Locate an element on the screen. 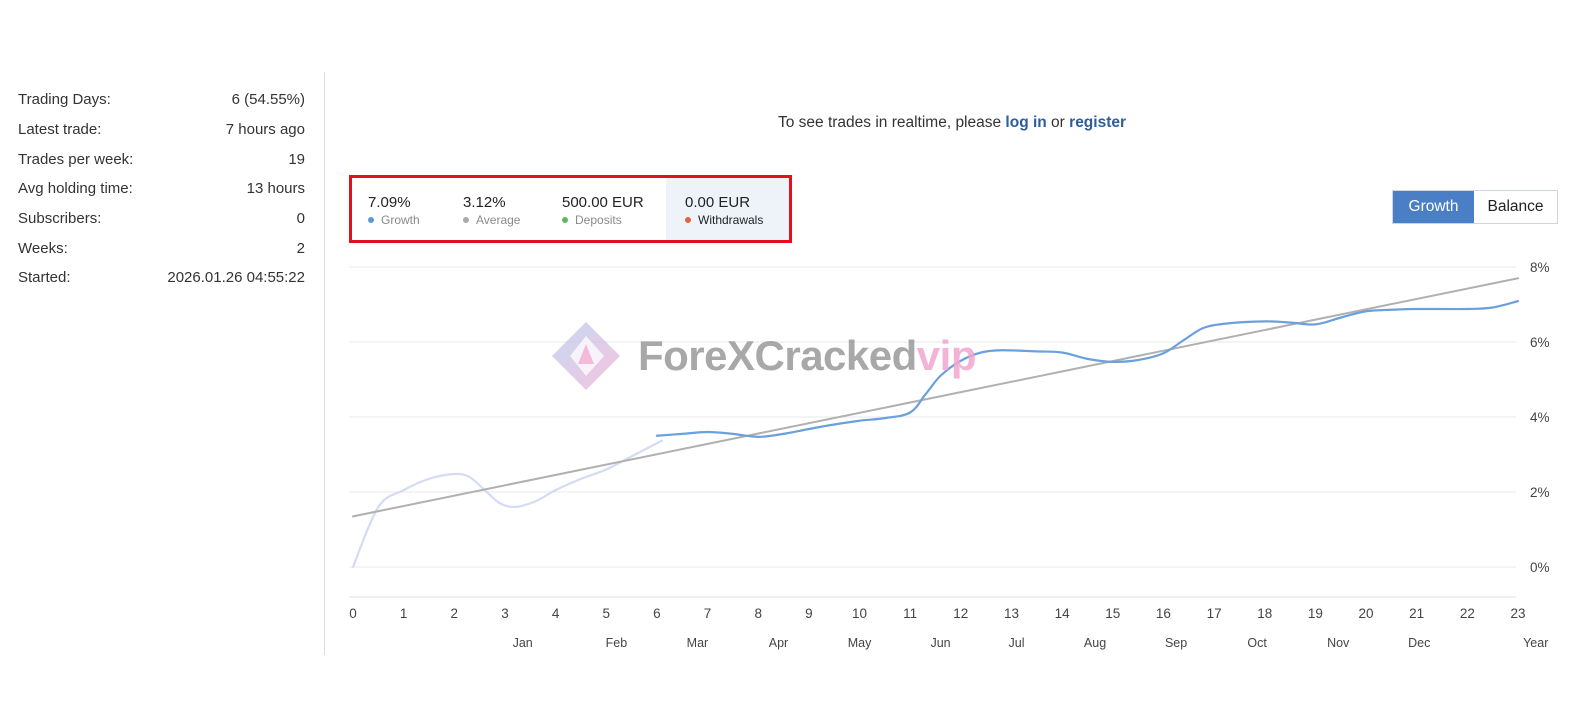  series-line-growth is located at coordinates (1087, 369).